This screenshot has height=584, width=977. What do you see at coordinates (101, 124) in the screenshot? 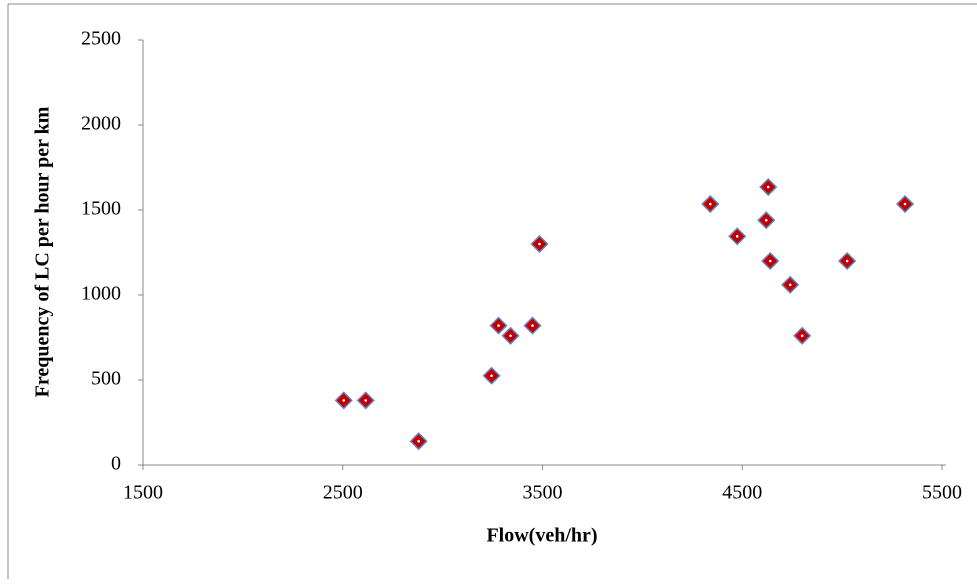
I see `y-tick-label: 2000` at bounding box center [101, 124].